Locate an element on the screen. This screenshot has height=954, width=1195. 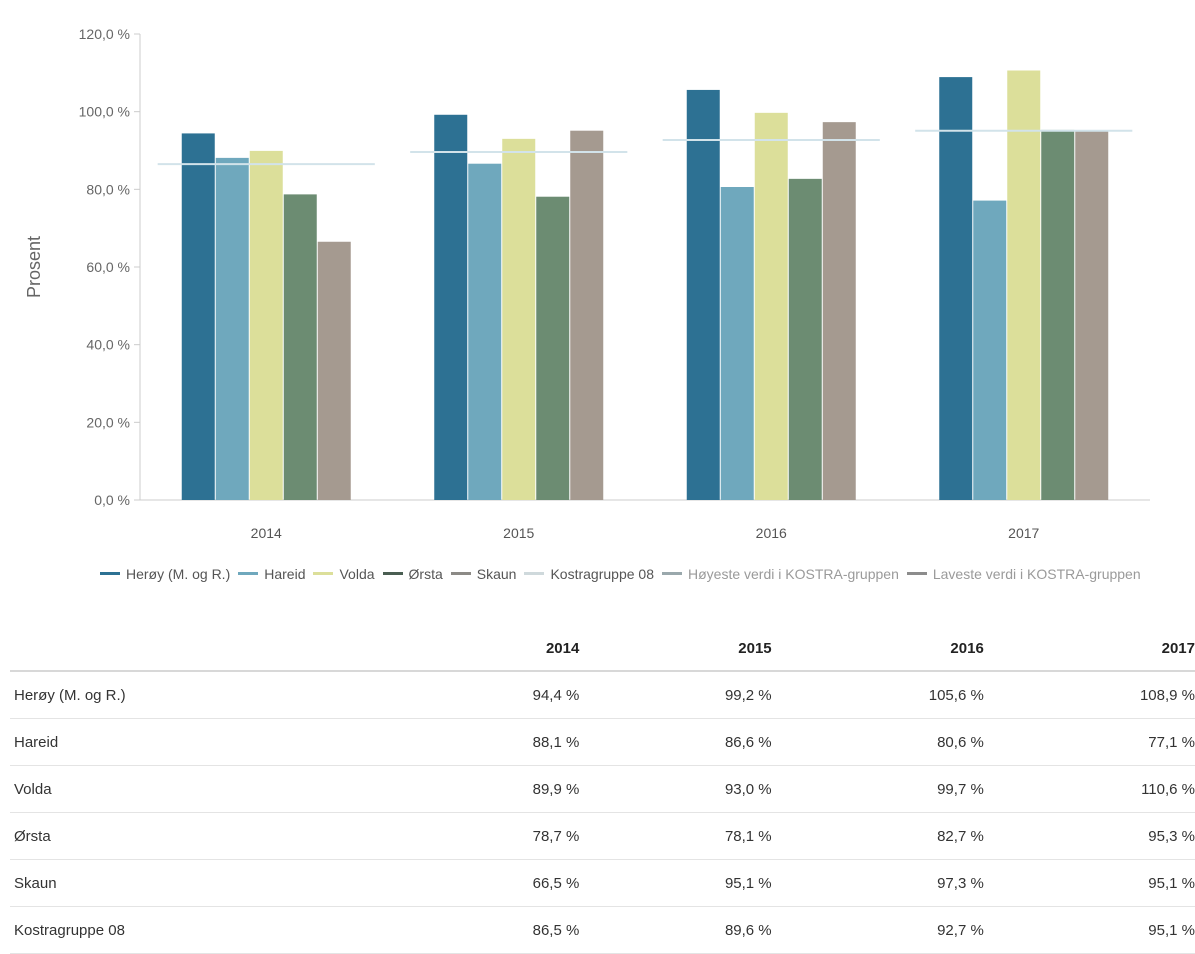
row-label: Ørsta is located at coordinates (199, 836).